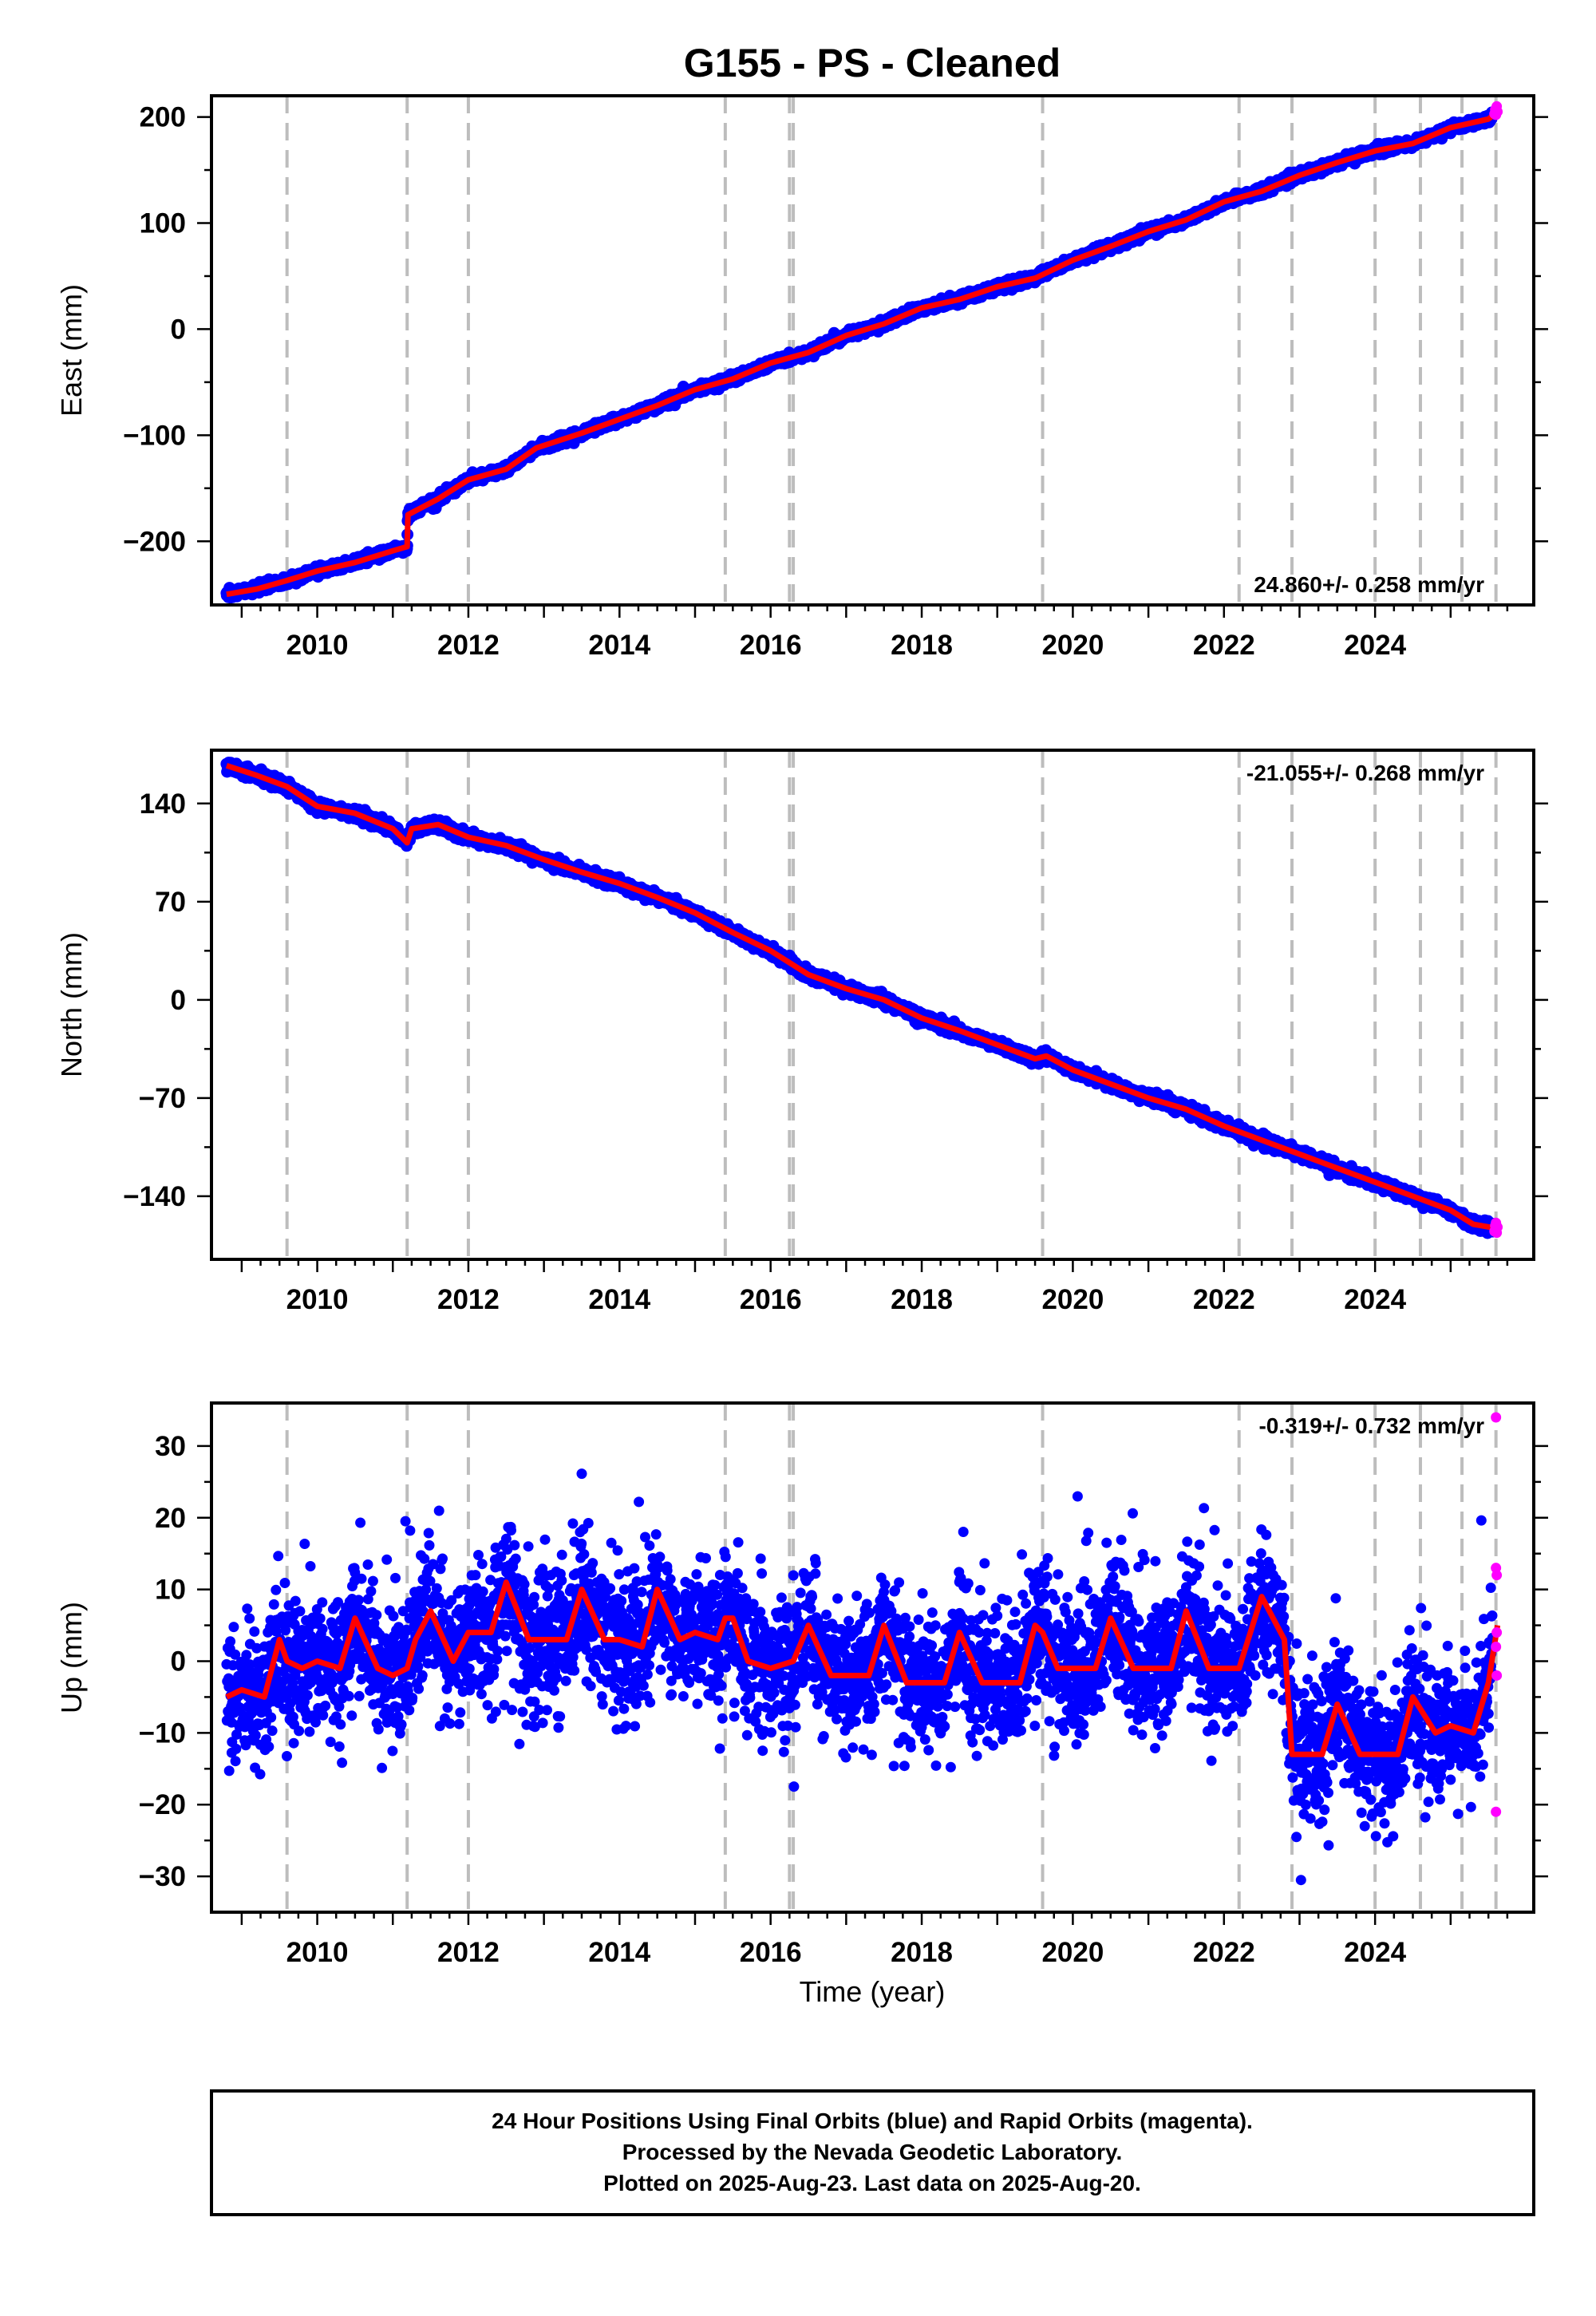  What do you see at coordinates (71, 1658) in the screenshot?
I see `up-y-axis-label: Up (mm)` at bounding box center [71, 1658].